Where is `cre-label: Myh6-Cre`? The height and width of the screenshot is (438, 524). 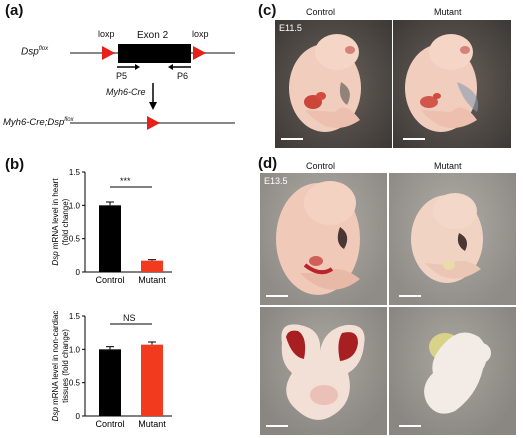 cre-label: Myh6-Cre is located at coordinates (126, 92).